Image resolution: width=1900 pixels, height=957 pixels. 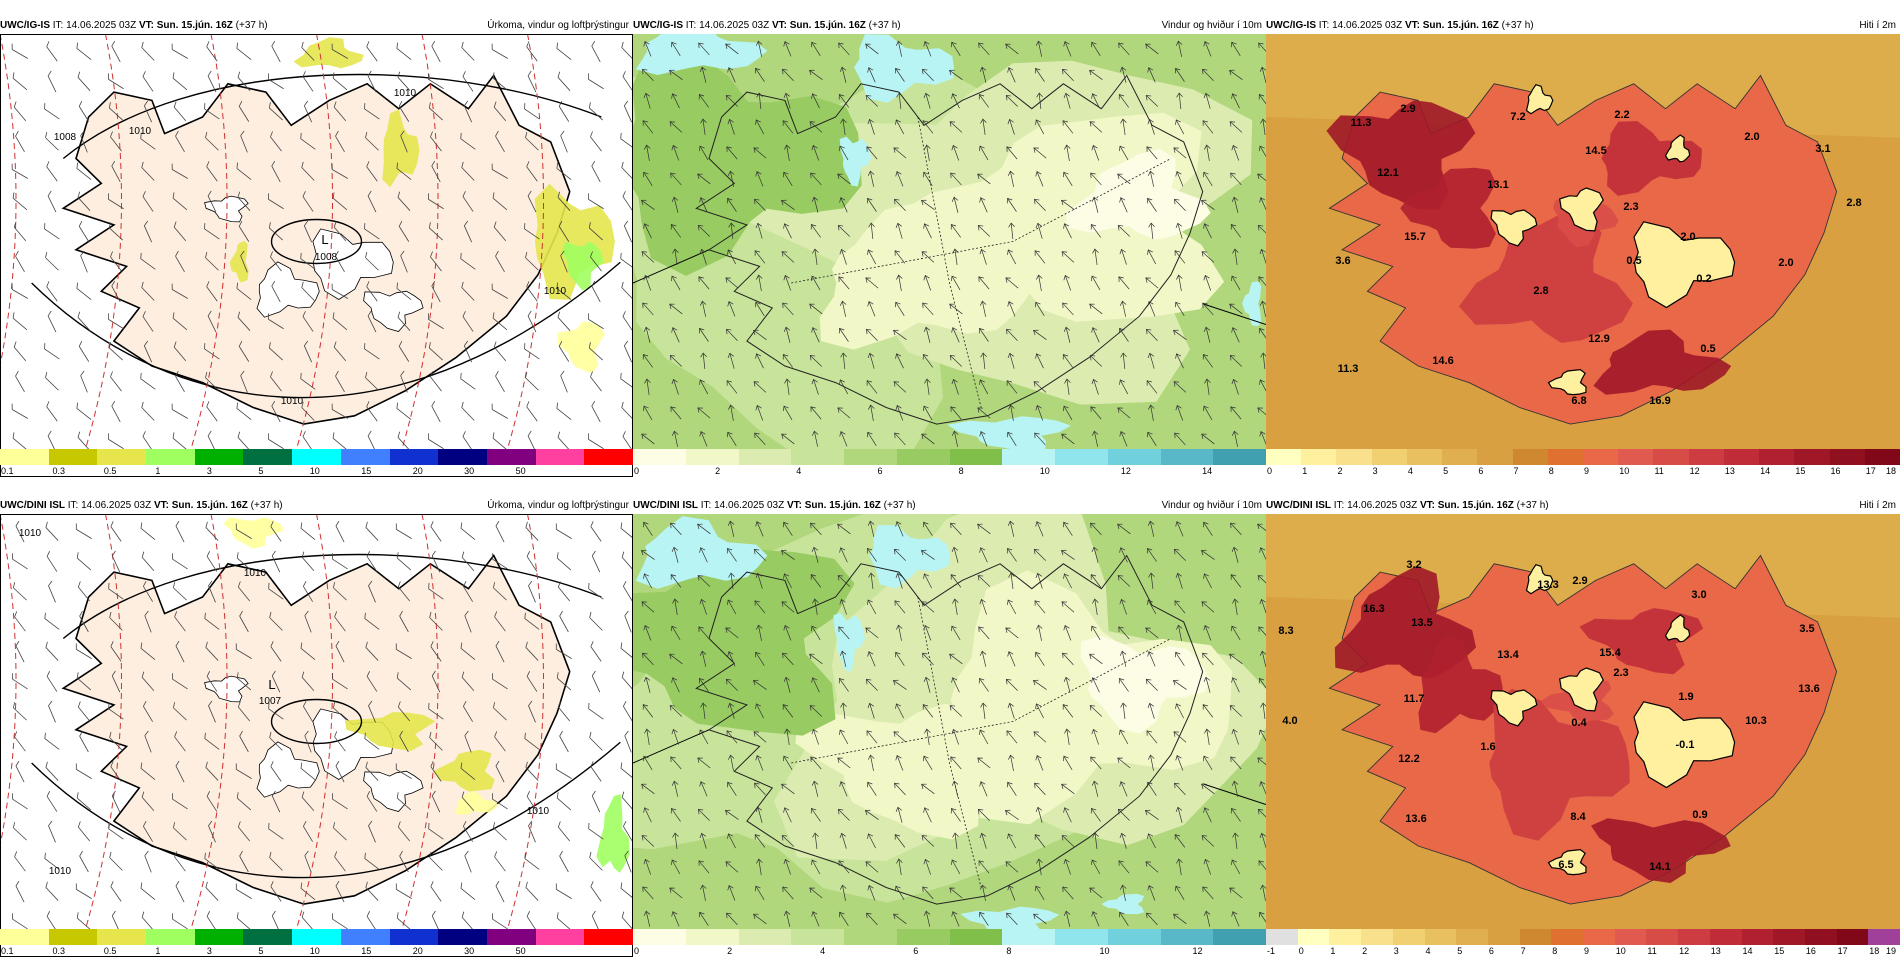 What do you see at coordinates (1698, 595) in the screenshot?
I see `temperature-value: 3.0` at bounding box center [1698, 595].